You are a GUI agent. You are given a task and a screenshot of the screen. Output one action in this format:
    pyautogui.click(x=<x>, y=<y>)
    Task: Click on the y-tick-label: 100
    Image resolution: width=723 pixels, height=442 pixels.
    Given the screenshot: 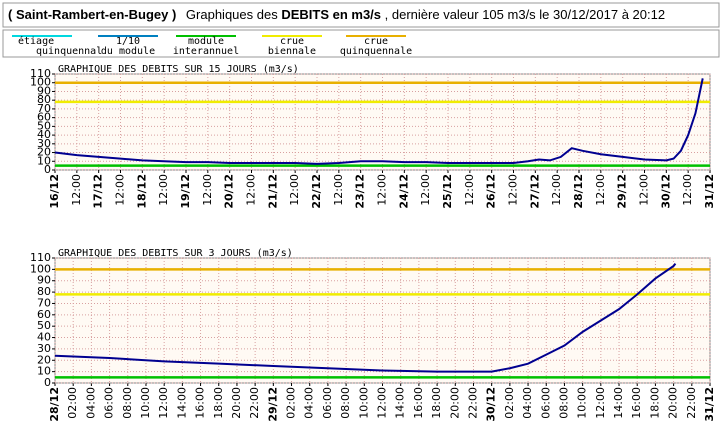 What is the action you would take?
    pyautogui.click(x=40, y=82)
    